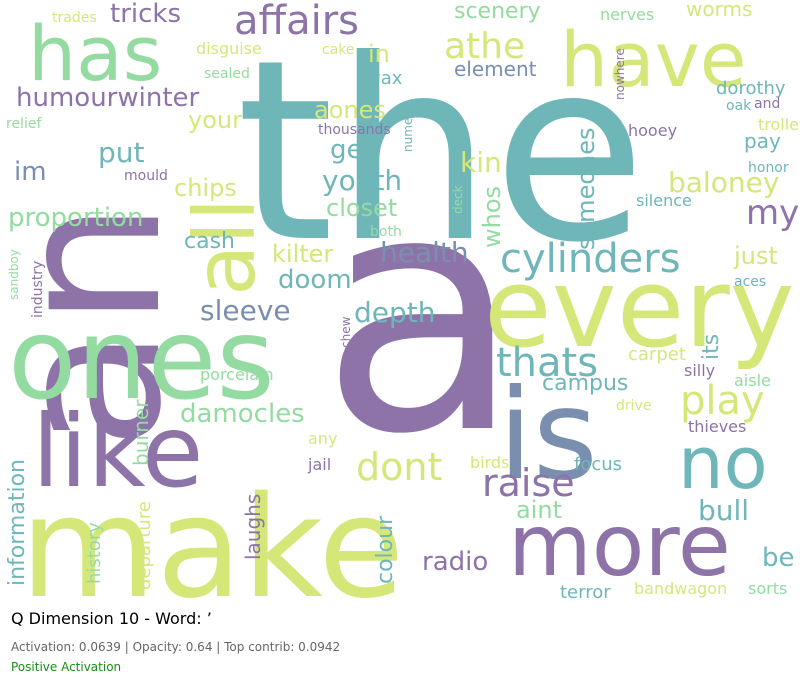  I want to click on cloud-word: worms, so click(719, 10).